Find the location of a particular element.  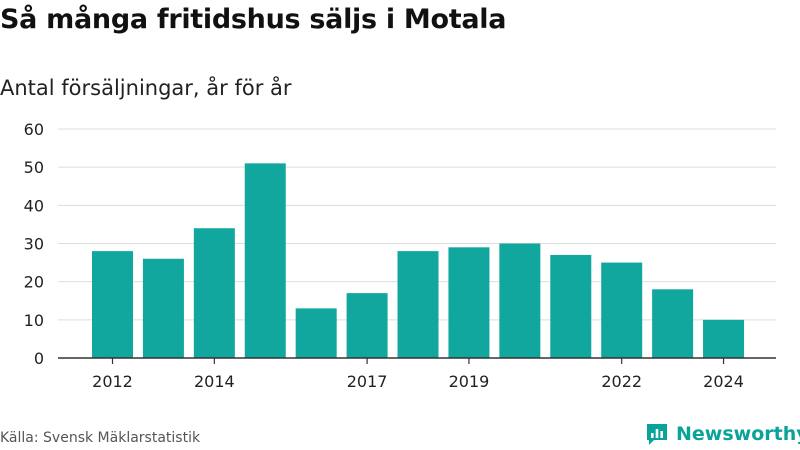

source-note: Källa: Svensk Mäklarstatistik is located at coordinates (100, 438).